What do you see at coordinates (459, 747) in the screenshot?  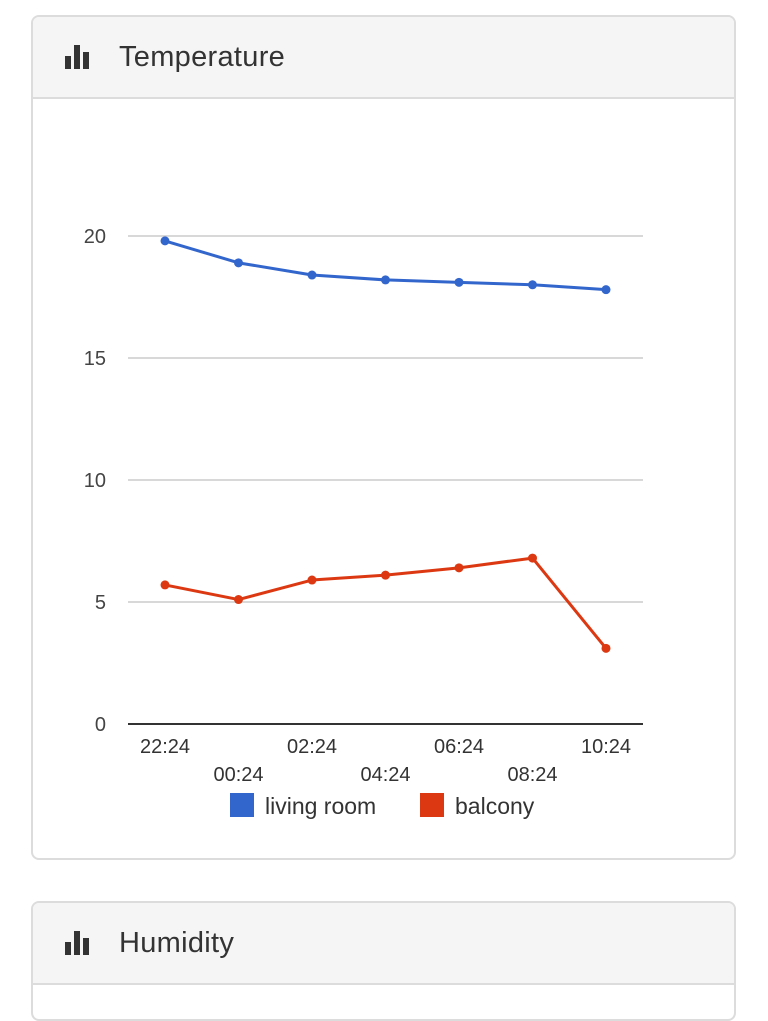 I see `x-tick-label: 06:24` at bounding box center [459, 747].